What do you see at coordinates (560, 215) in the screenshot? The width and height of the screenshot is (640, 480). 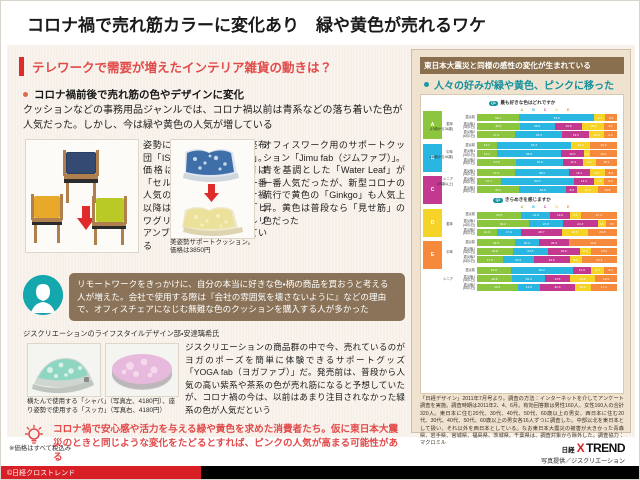 I see `chart-segment: 14.6` at bounding box center [560, 215].